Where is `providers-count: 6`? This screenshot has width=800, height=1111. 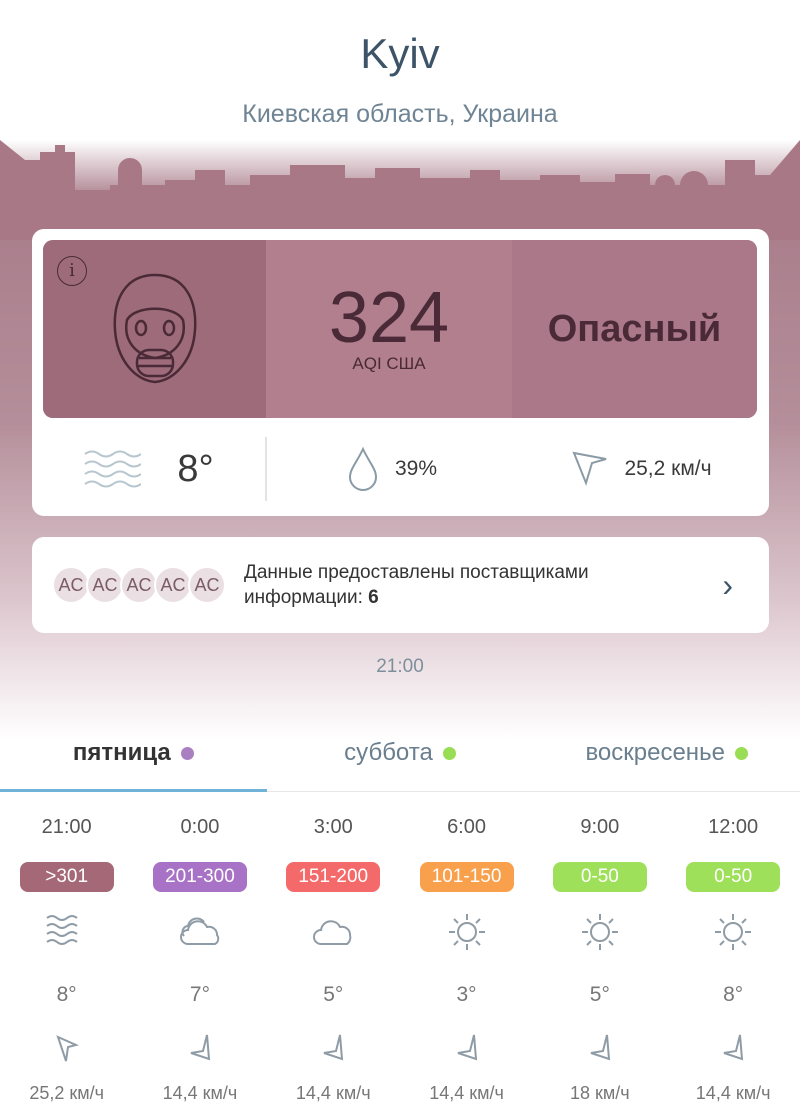 providers-count: 6 is located at coordinates (373, 597).